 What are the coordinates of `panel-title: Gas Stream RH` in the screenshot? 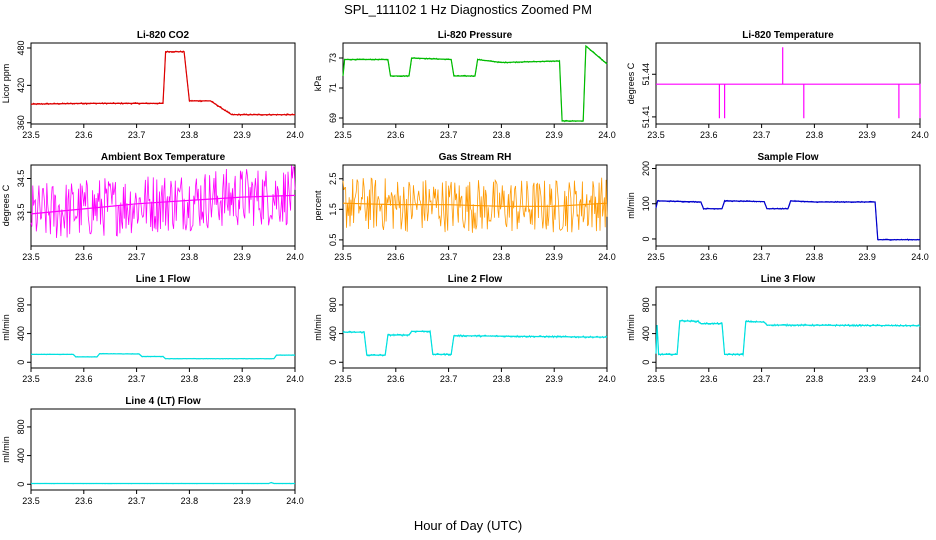 It's located at (475, 157).